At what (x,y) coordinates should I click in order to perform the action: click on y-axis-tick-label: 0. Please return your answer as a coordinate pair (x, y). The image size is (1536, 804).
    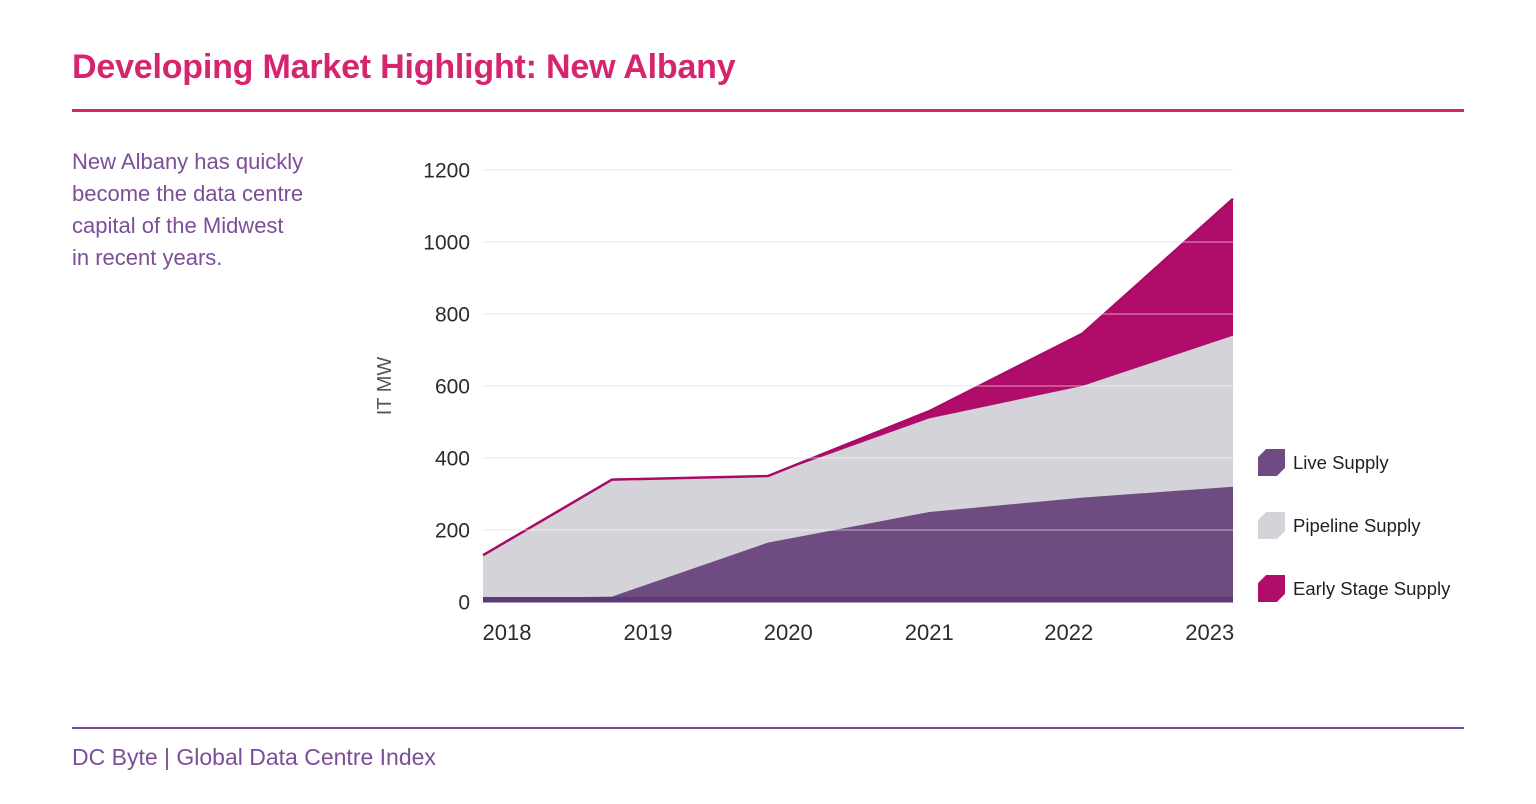
    Looking at the image, I should click on (464, 603).